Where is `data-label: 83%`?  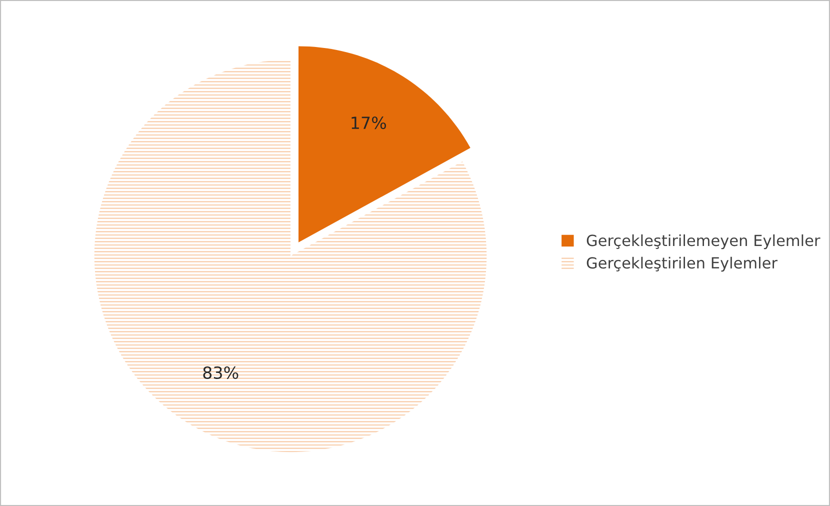 data-label: 83% is located at coordinates (220, 372).